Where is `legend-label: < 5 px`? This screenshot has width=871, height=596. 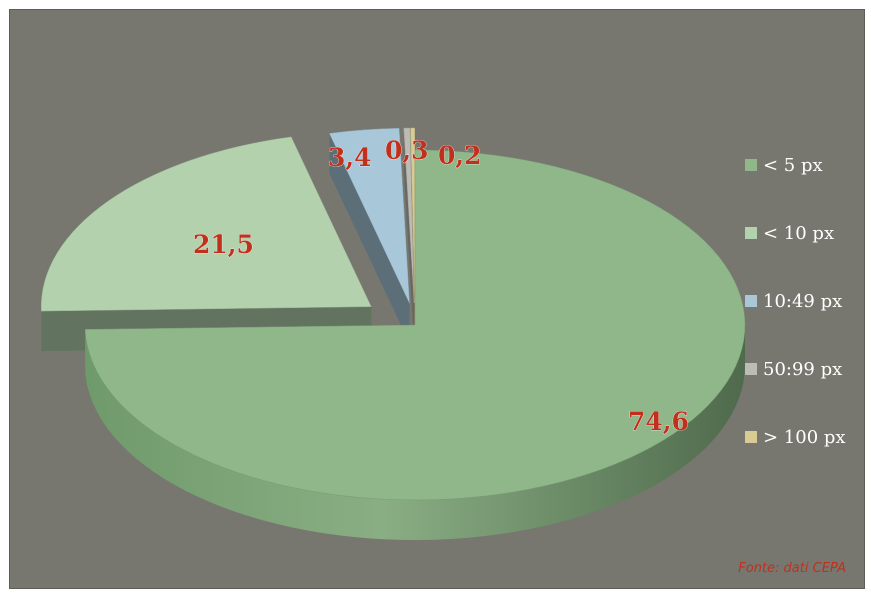
legend-label: < 5 px is located at coordinates (793, 165).